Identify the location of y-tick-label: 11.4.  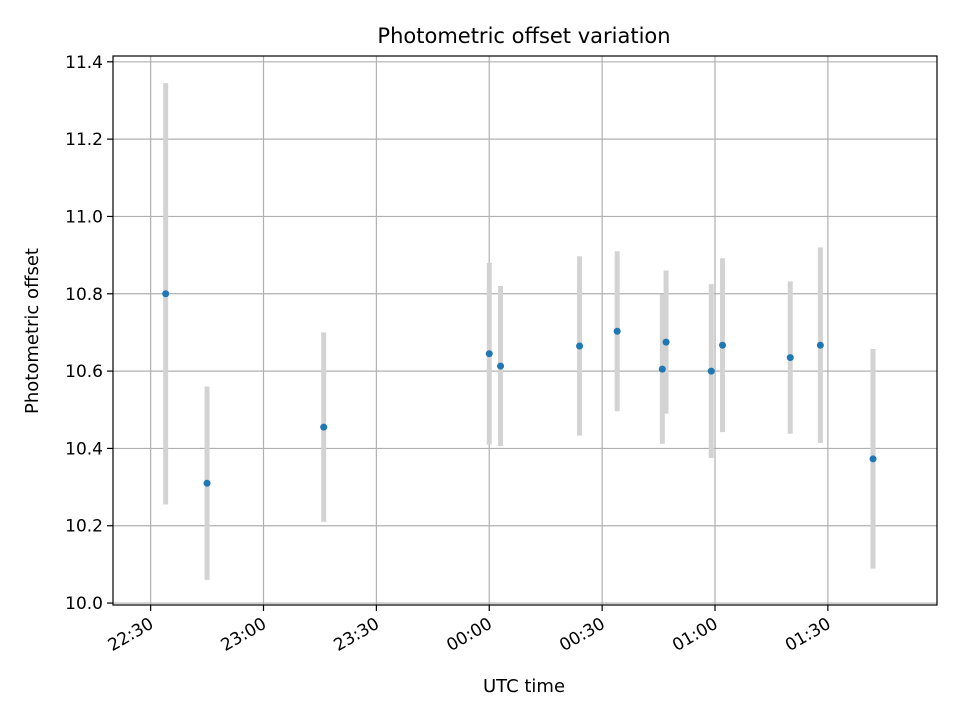
(84, 63).